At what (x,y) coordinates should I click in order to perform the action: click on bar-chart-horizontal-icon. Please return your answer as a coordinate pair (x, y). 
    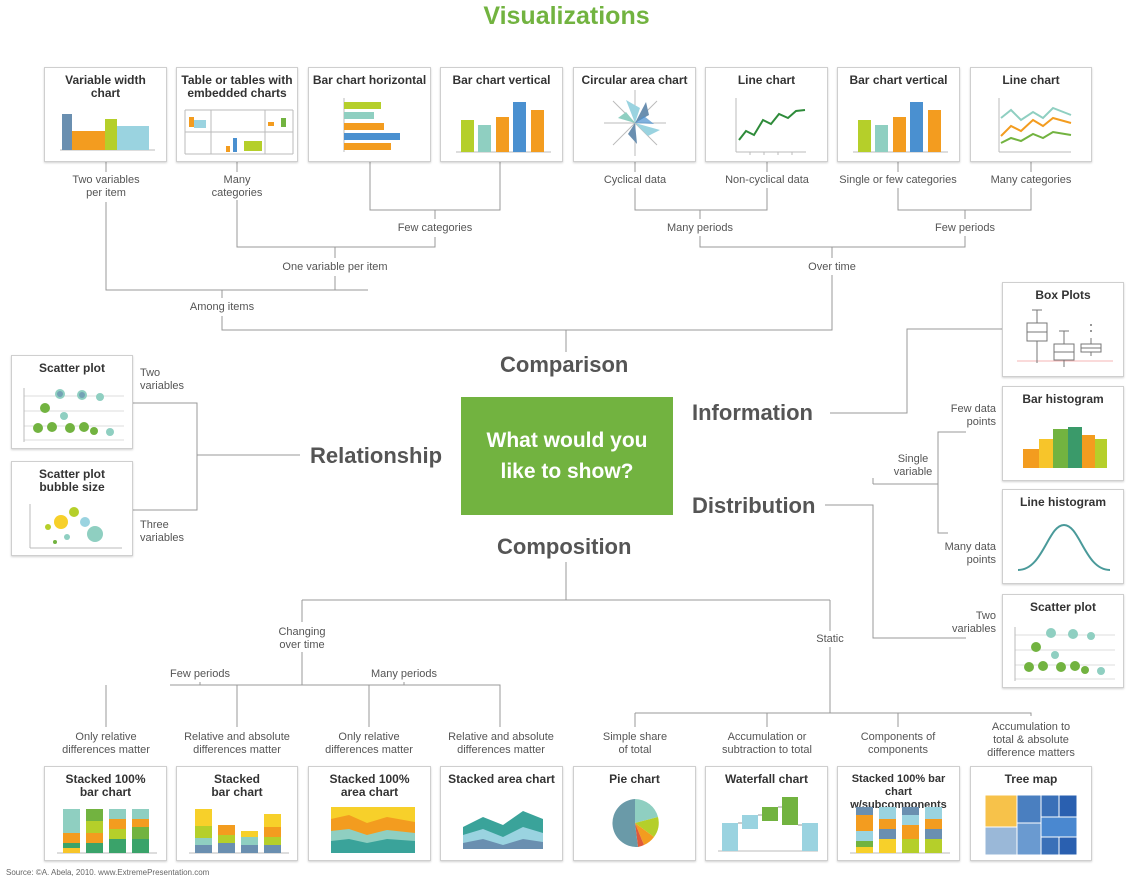
    Looking at the image, I should click on (371, 125).